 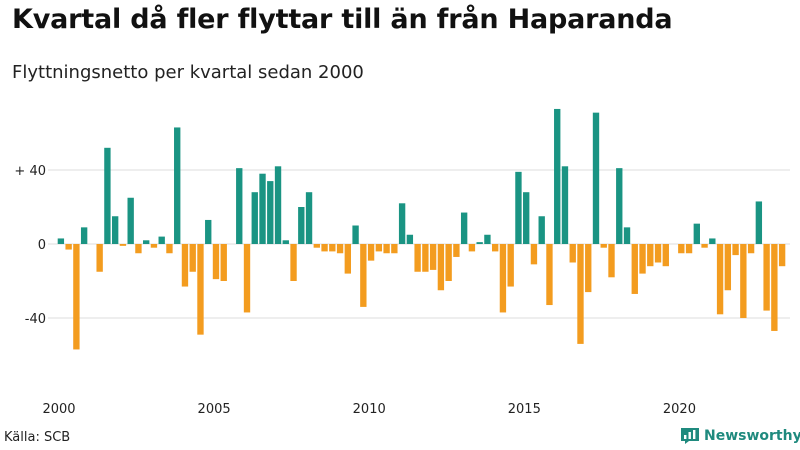 What do you see at coordinates (752, 436) in the screenshot?
I see `brand-name: Newsworthy` at bounding box center [752, 436].